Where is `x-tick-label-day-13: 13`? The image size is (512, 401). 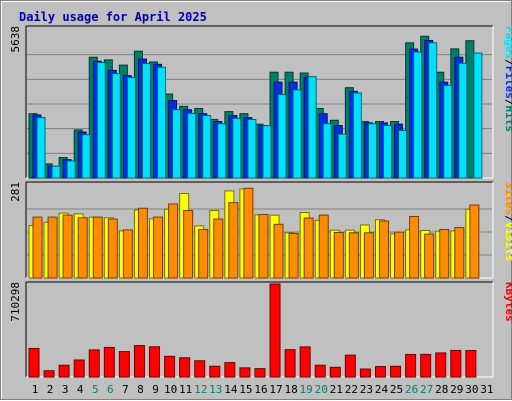 x-tick-label-day-13: 13 is located at coordinates (215, 389).